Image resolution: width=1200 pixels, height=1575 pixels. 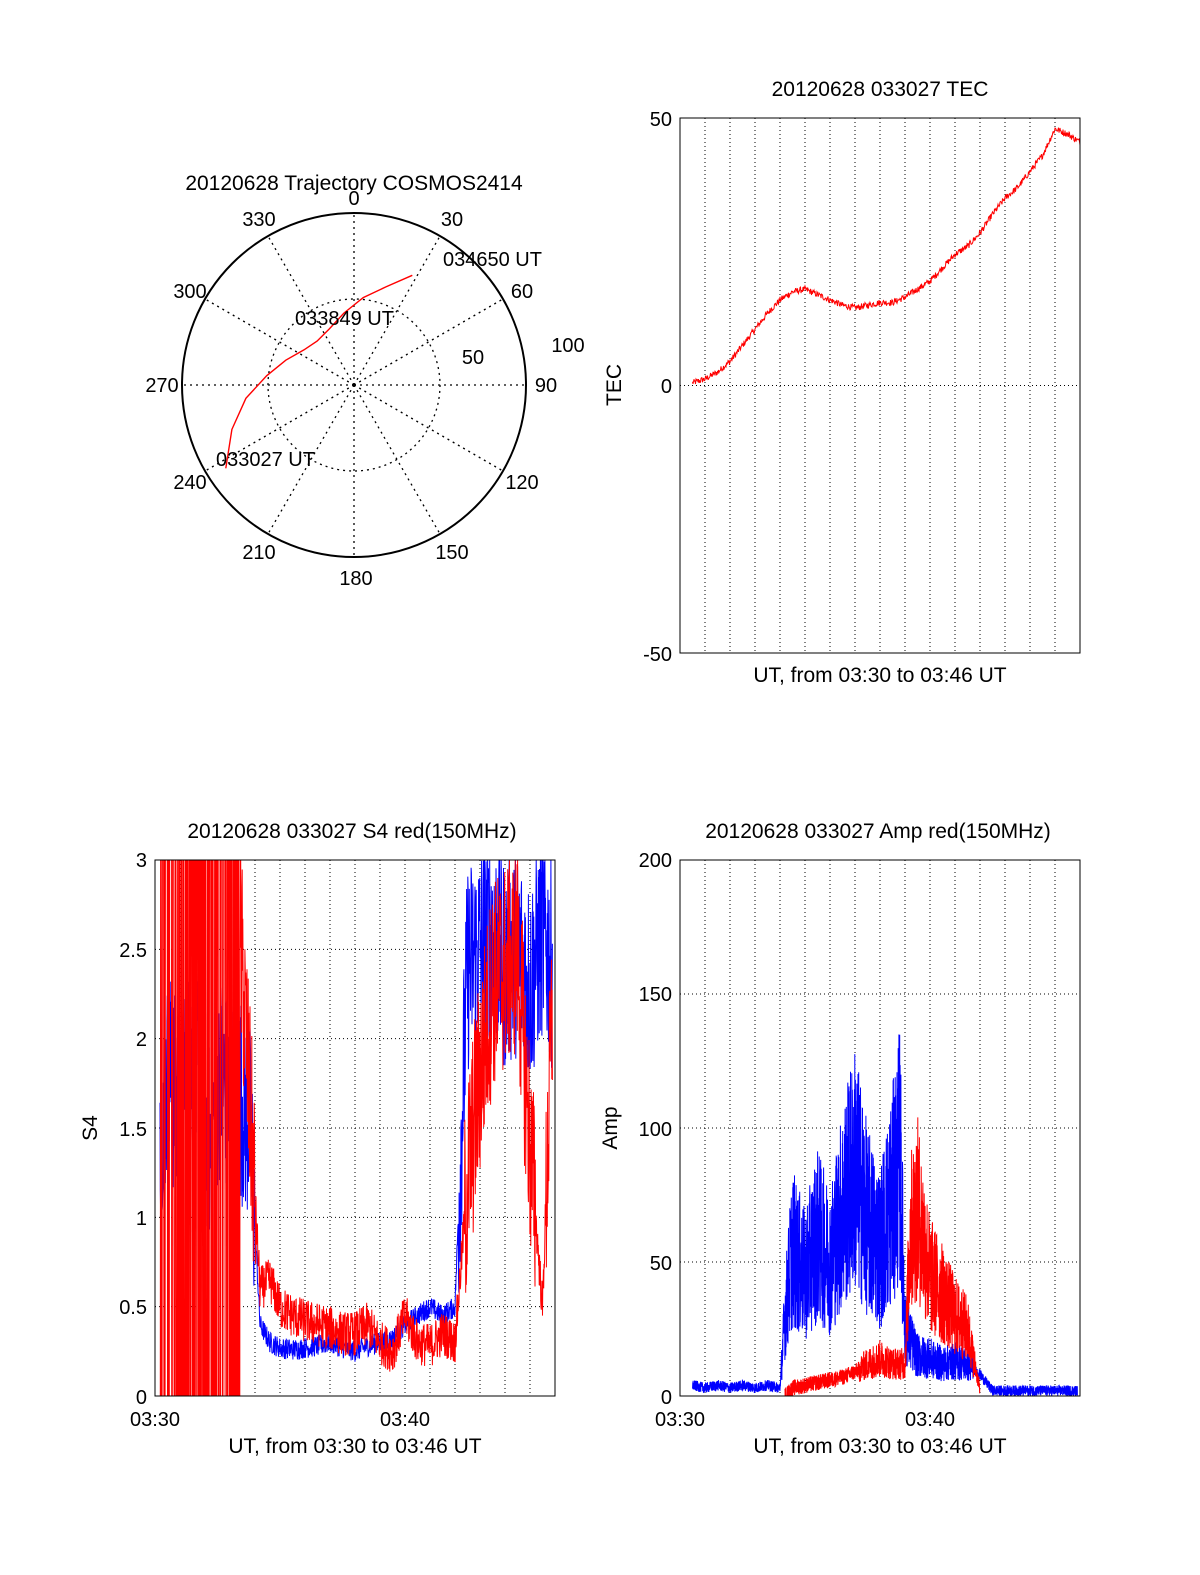 I want to click on amp-ytick-200: 200, so click(x=655, y=861).